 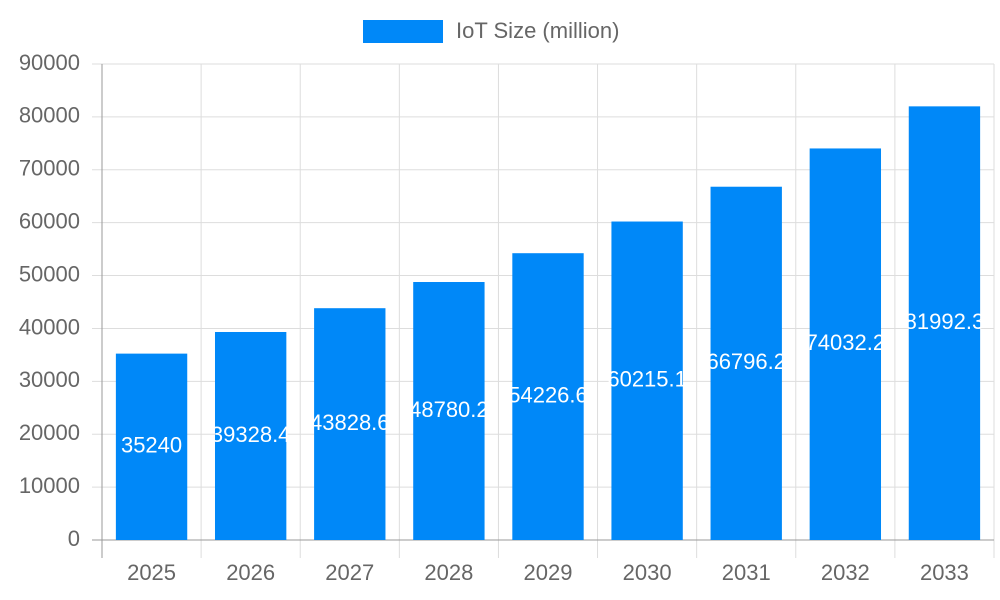 What do you see at coordinates (74, 538) in the screenshot?
I see `y-tick-label: 0` at bounding box center [74, 538].